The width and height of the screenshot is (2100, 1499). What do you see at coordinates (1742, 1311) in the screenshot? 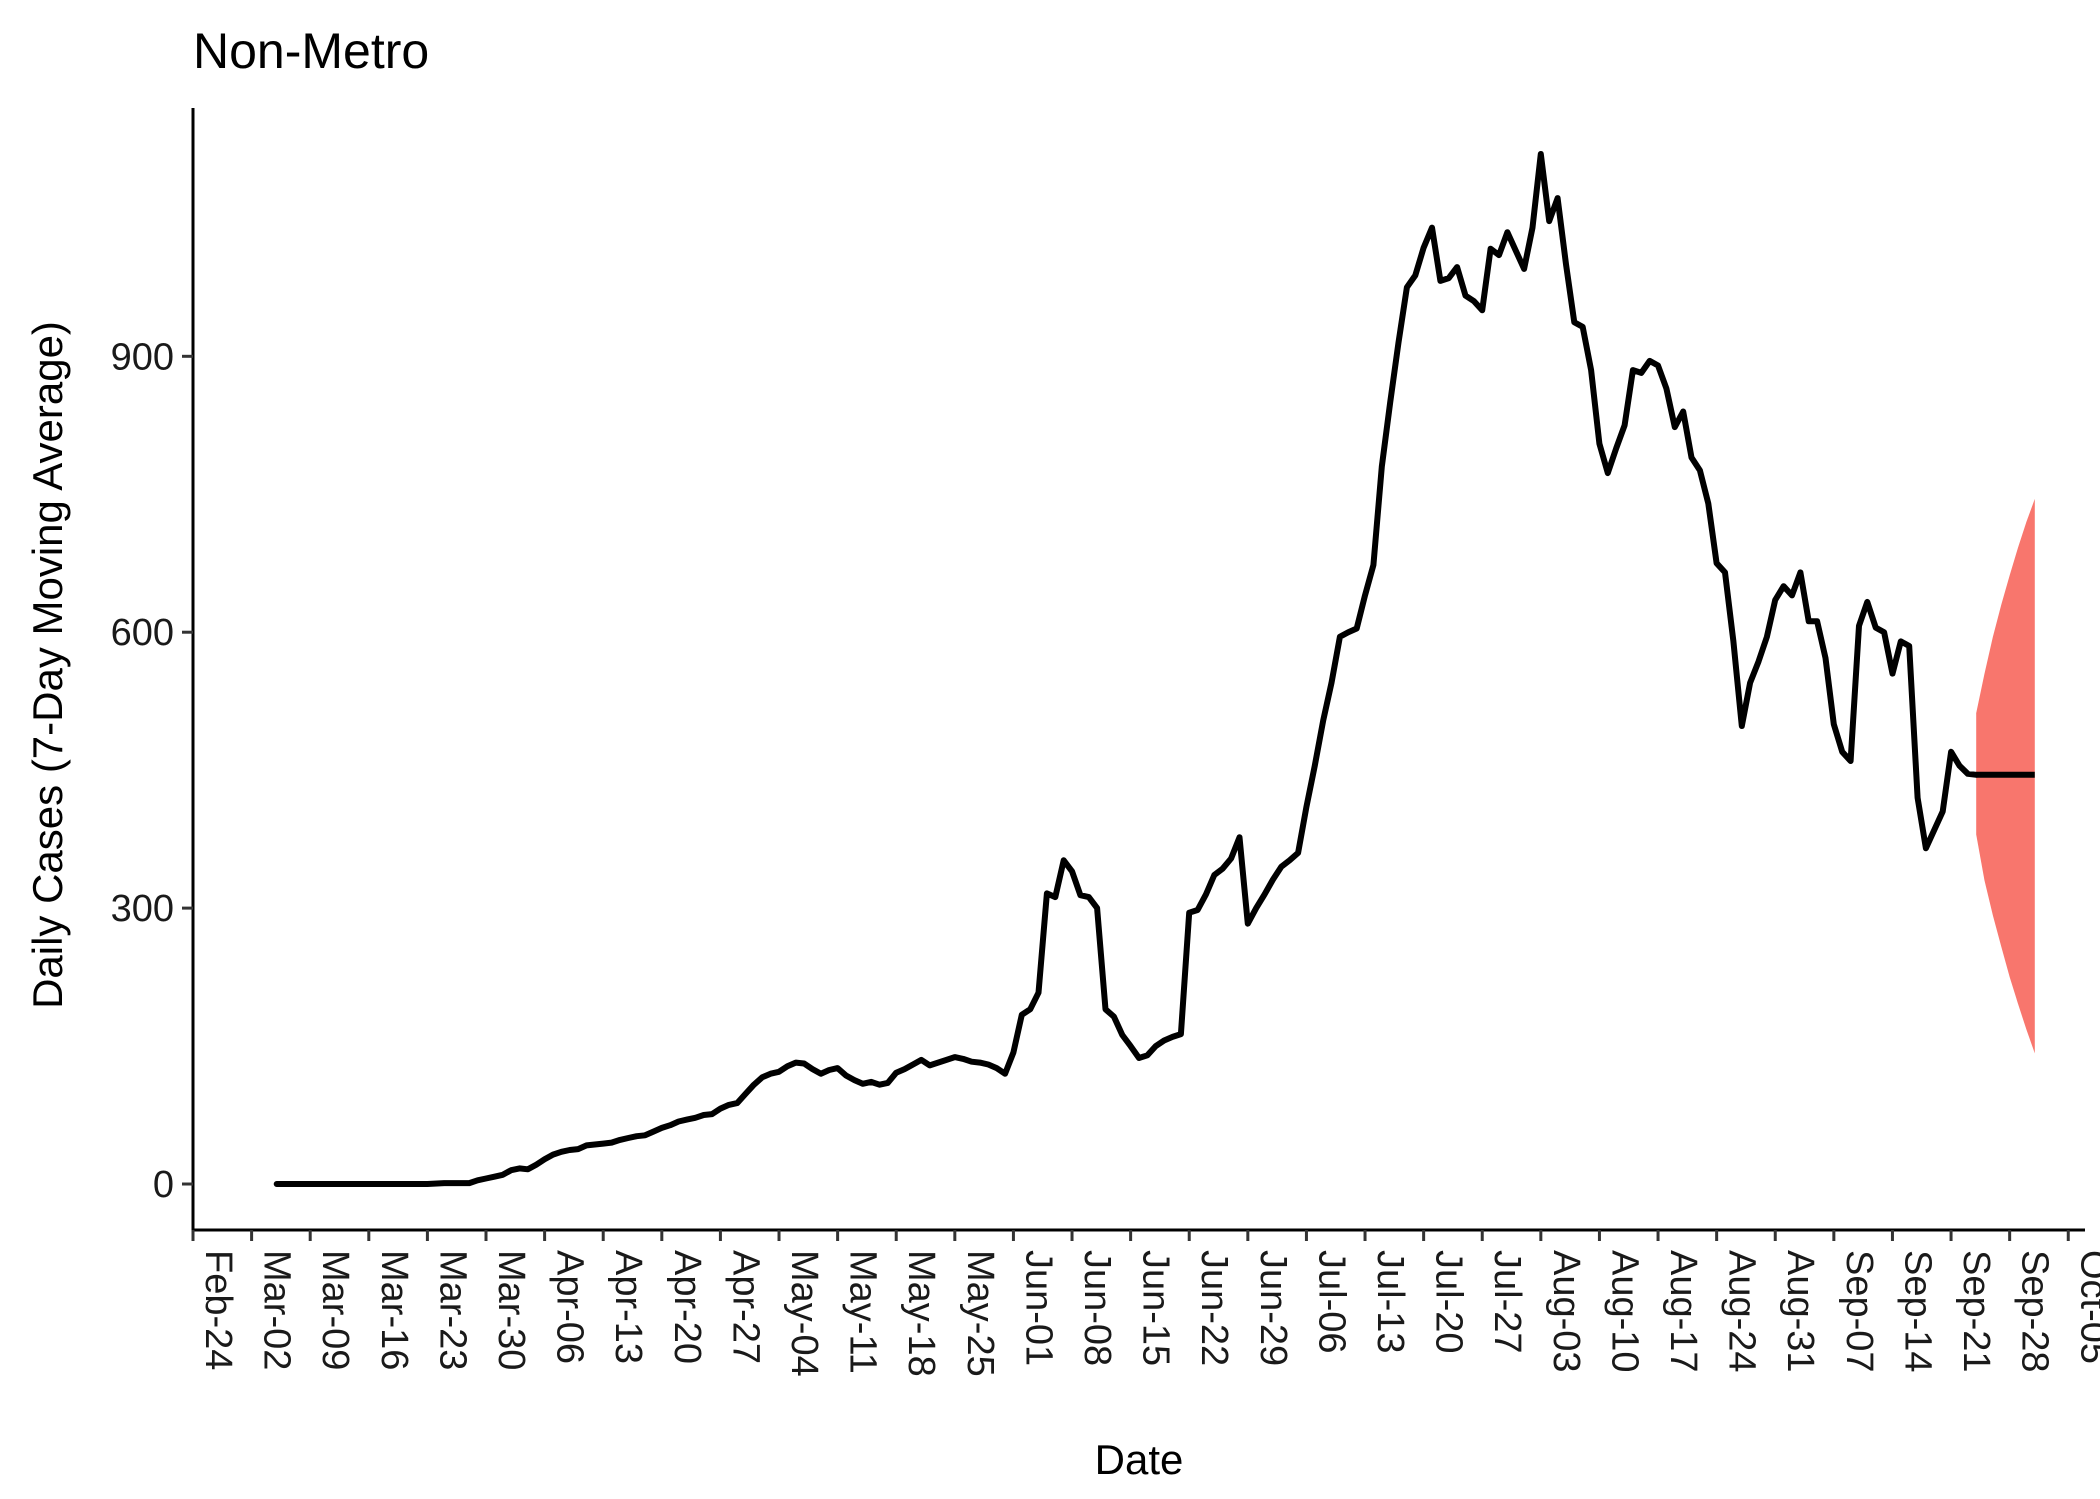
I see `x-tick-label: Aug-24` at bounding box center [1742, 1311].